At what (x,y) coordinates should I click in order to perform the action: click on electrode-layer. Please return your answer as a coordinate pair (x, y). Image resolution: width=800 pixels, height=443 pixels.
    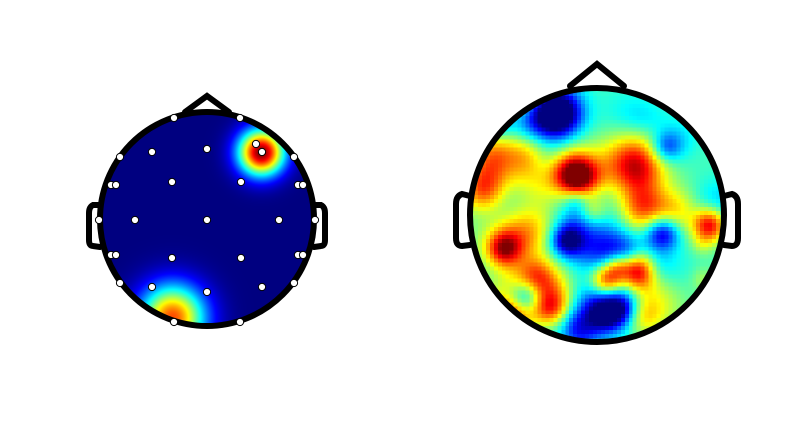
    Looking at the image, I should click on (207, 220).